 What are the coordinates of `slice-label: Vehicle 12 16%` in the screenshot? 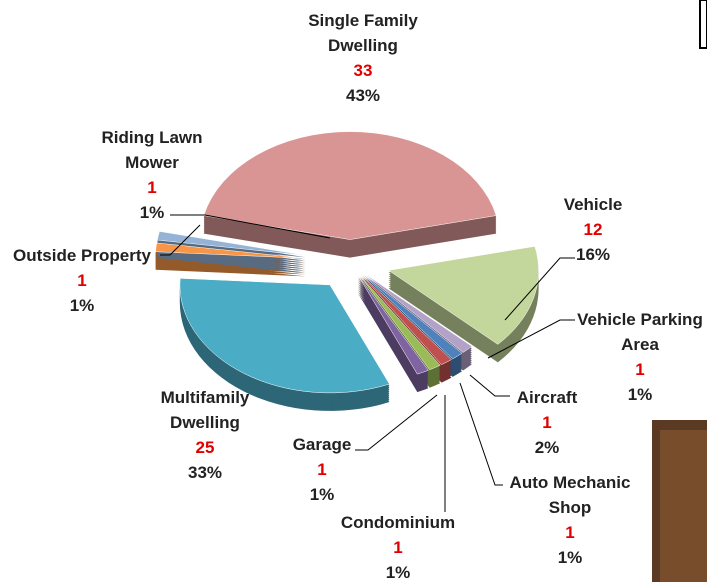 It's located at (593, 229).